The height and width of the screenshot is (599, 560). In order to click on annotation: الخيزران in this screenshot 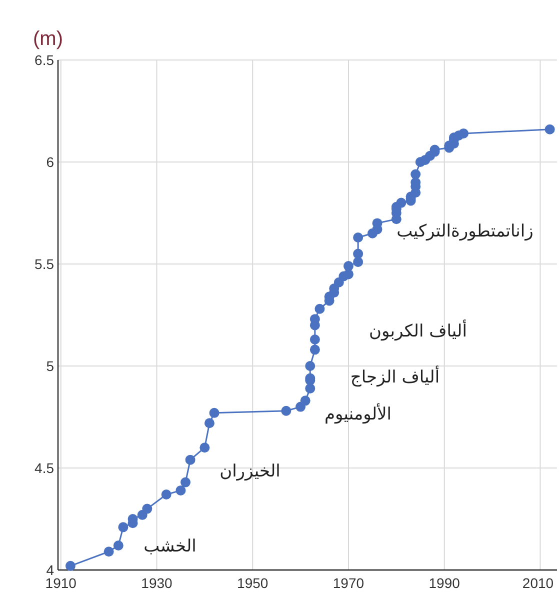, I will do `click(250, 472)`.